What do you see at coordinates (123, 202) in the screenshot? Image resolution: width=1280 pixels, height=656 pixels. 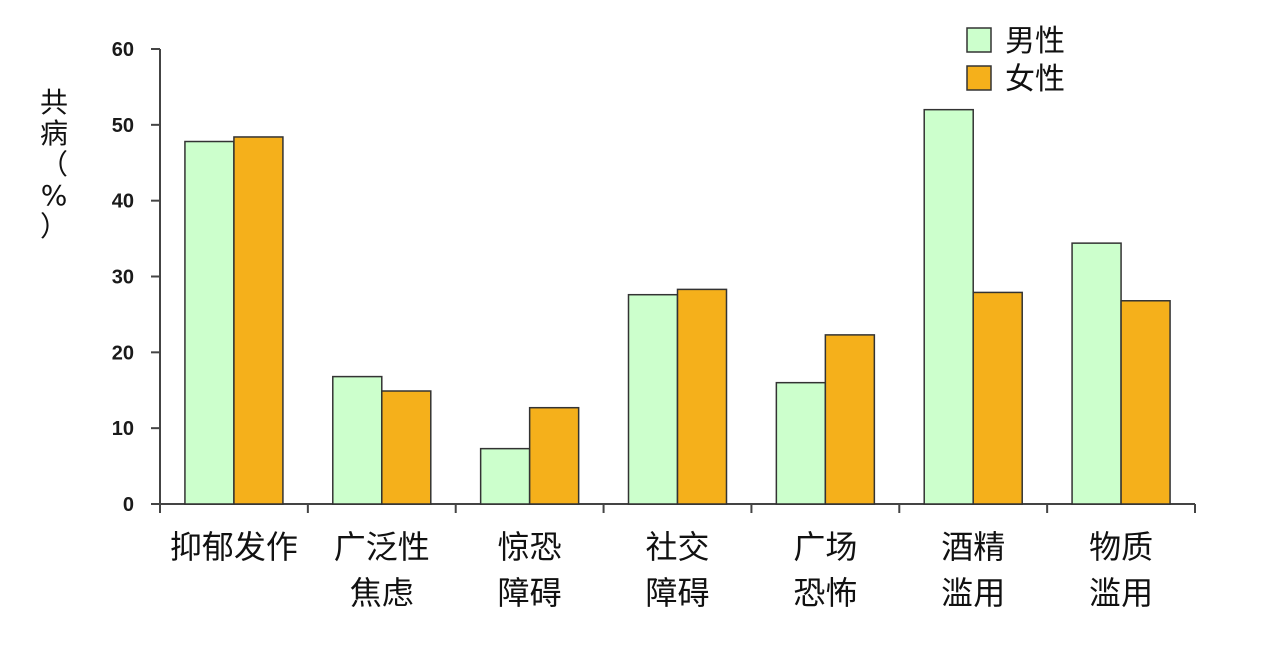 I see `y-tick-label: 40` at bounding box center [123, 202].